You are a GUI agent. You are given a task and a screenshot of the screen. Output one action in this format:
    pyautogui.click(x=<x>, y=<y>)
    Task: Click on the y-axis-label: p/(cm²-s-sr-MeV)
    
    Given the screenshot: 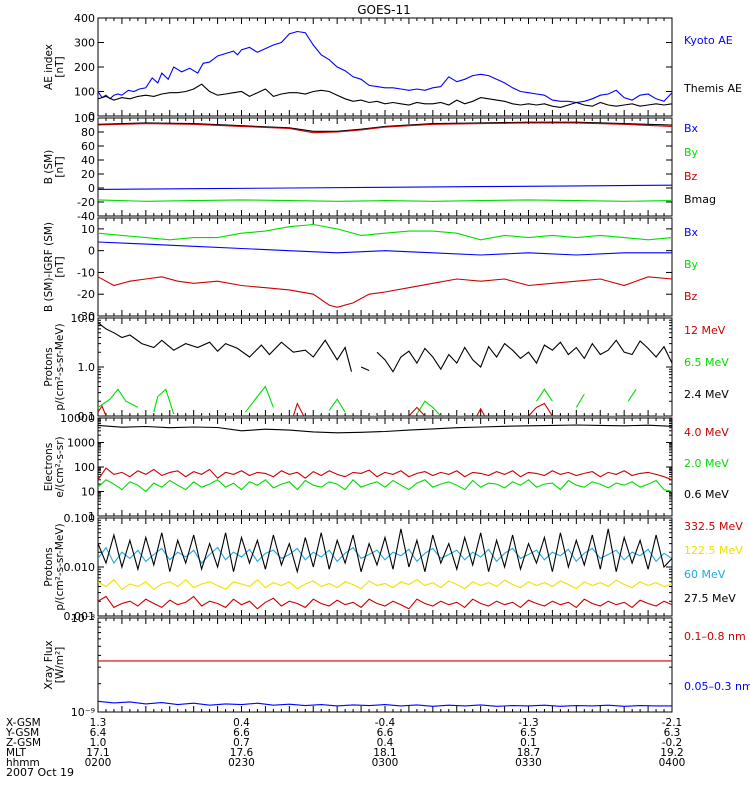 What is the action you would take?
    pyautogui.click(x=60, y=366)
    